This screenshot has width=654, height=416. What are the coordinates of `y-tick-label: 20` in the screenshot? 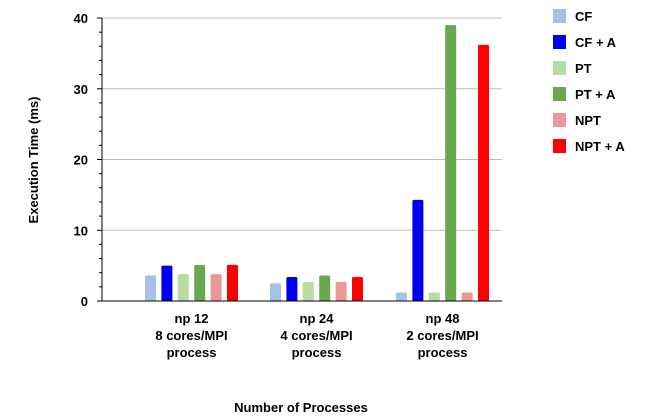 It's located at (81, 160).